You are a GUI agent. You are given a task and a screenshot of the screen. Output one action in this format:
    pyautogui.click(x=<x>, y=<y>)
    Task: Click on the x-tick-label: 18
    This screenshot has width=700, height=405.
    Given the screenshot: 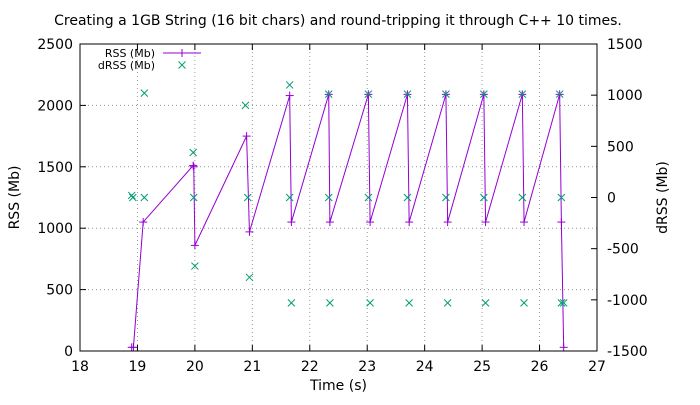 What is the action you would take?
    pyautogui.click(x=80, y=367)
    